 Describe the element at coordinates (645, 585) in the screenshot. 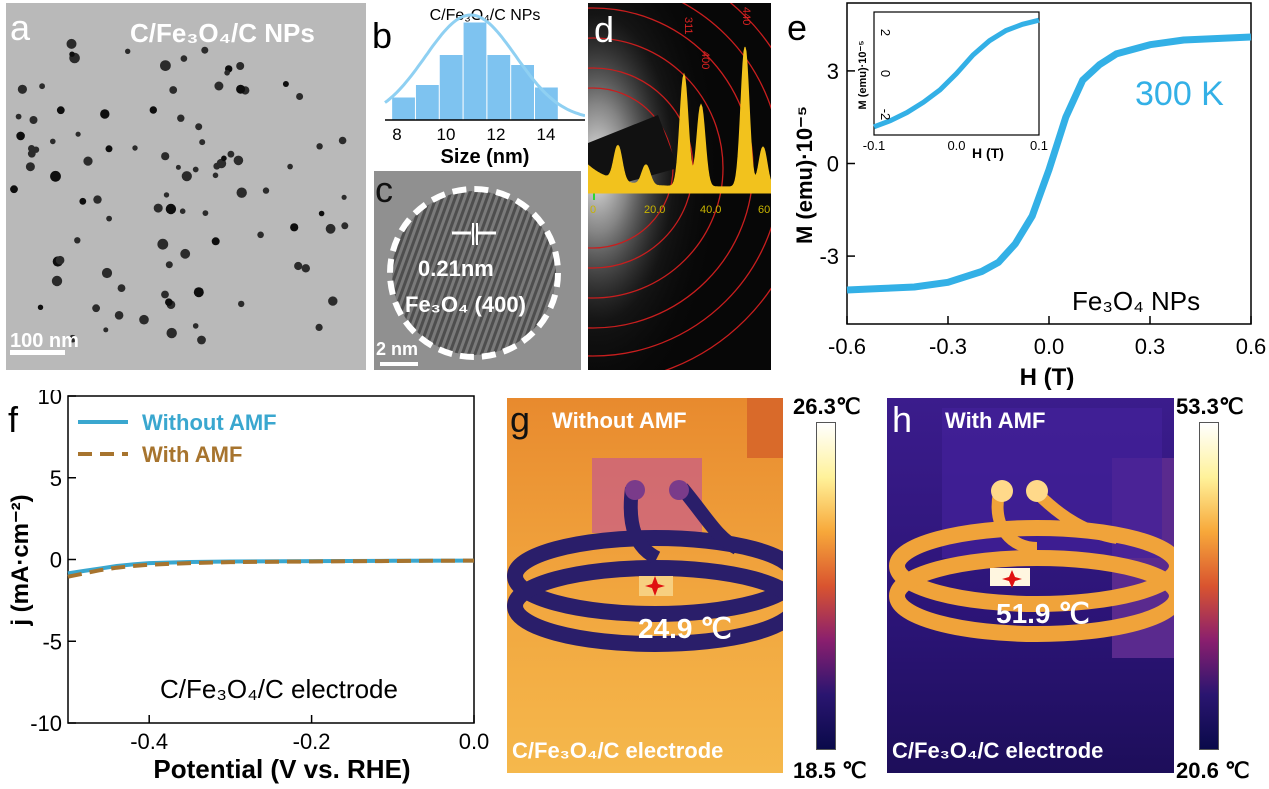

I see `panel-g-thermal-image` at that location.